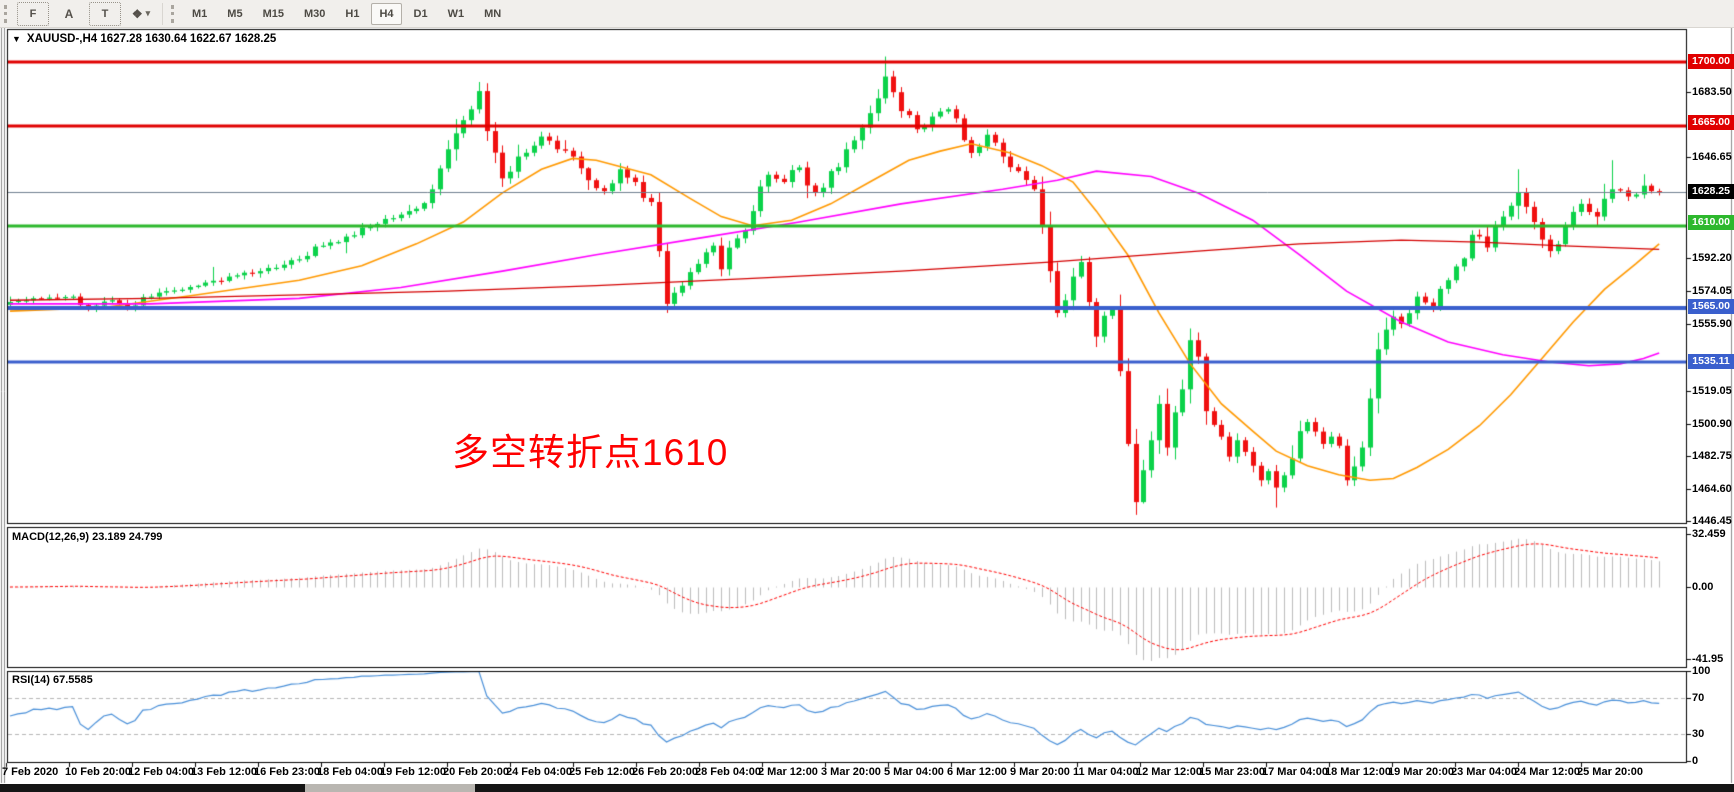 This screenshot has height=792, width=1734. Describe the element at coordinates (1711, 61) in the screenshot. I see `price-level-badge: 1700.00` at that location.